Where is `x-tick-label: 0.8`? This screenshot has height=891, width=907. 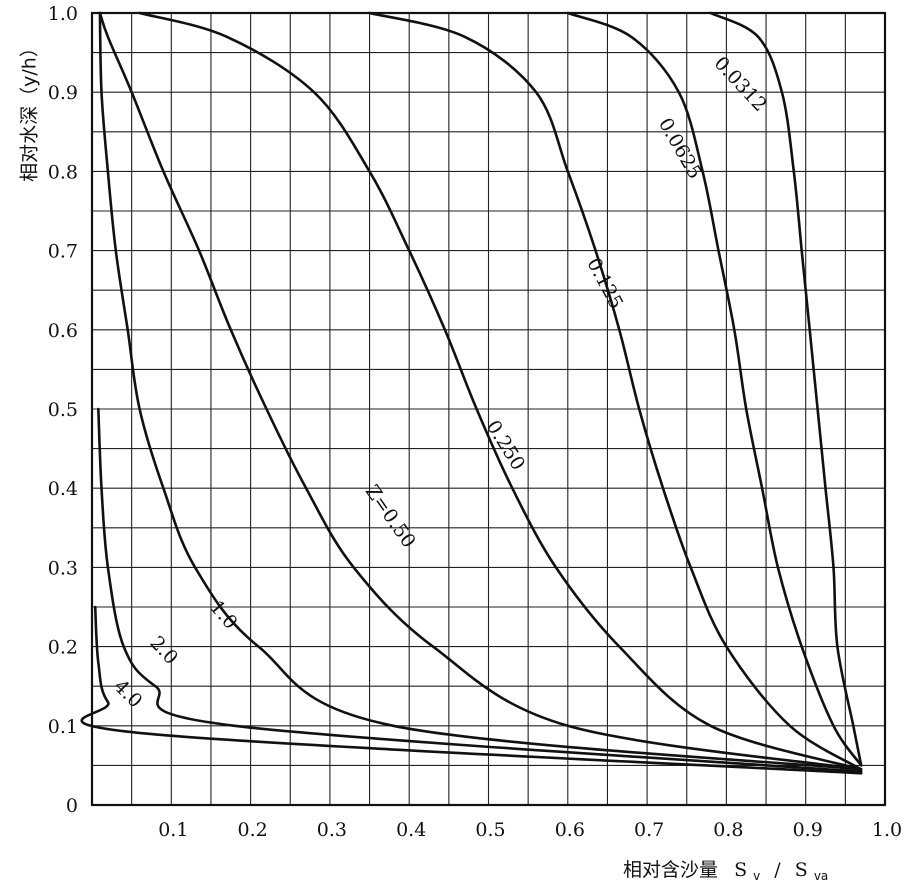
x-tick-label: 0.8 is located at coordinates (728, 830).